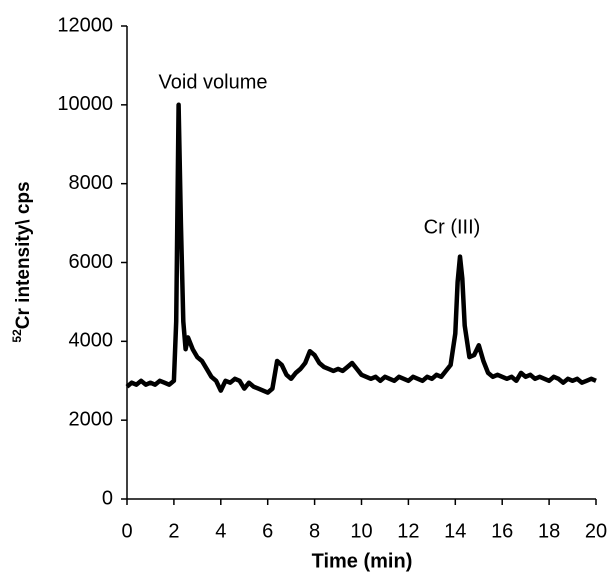 This screenshot has width=612, height=577. Describe the element at coordinates (267, 531) in the screenshot. I see `x-tick-label: 6` at that location.